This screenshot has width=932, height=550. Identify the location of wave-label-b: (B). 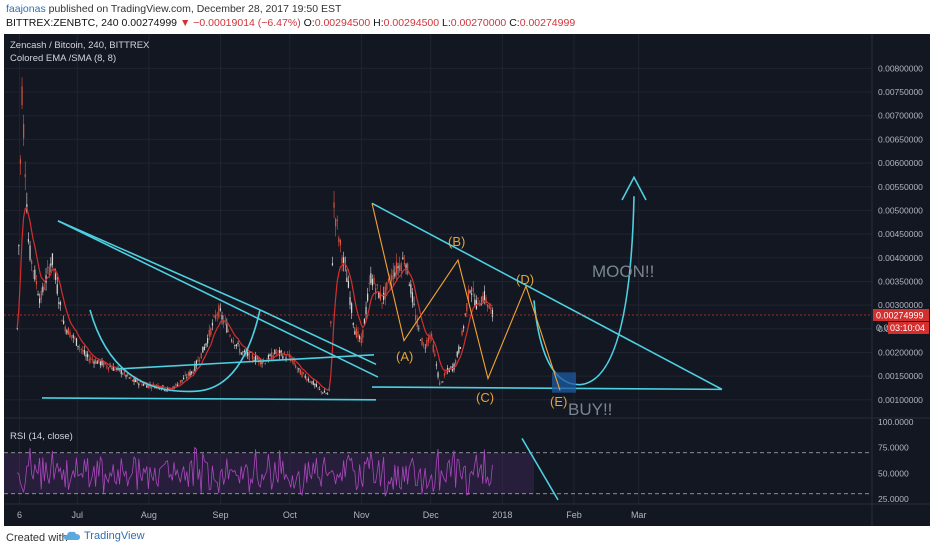
(456, 241).